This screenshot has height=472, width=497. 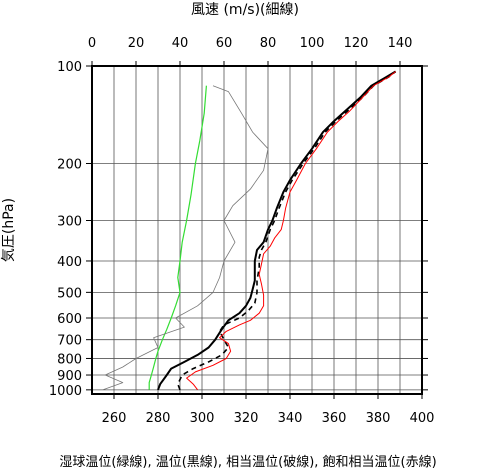 What do you see at coordinates (69, 164) in the screenshot?
I see `y-tick-label: 200` at bounding box center [69, 164].